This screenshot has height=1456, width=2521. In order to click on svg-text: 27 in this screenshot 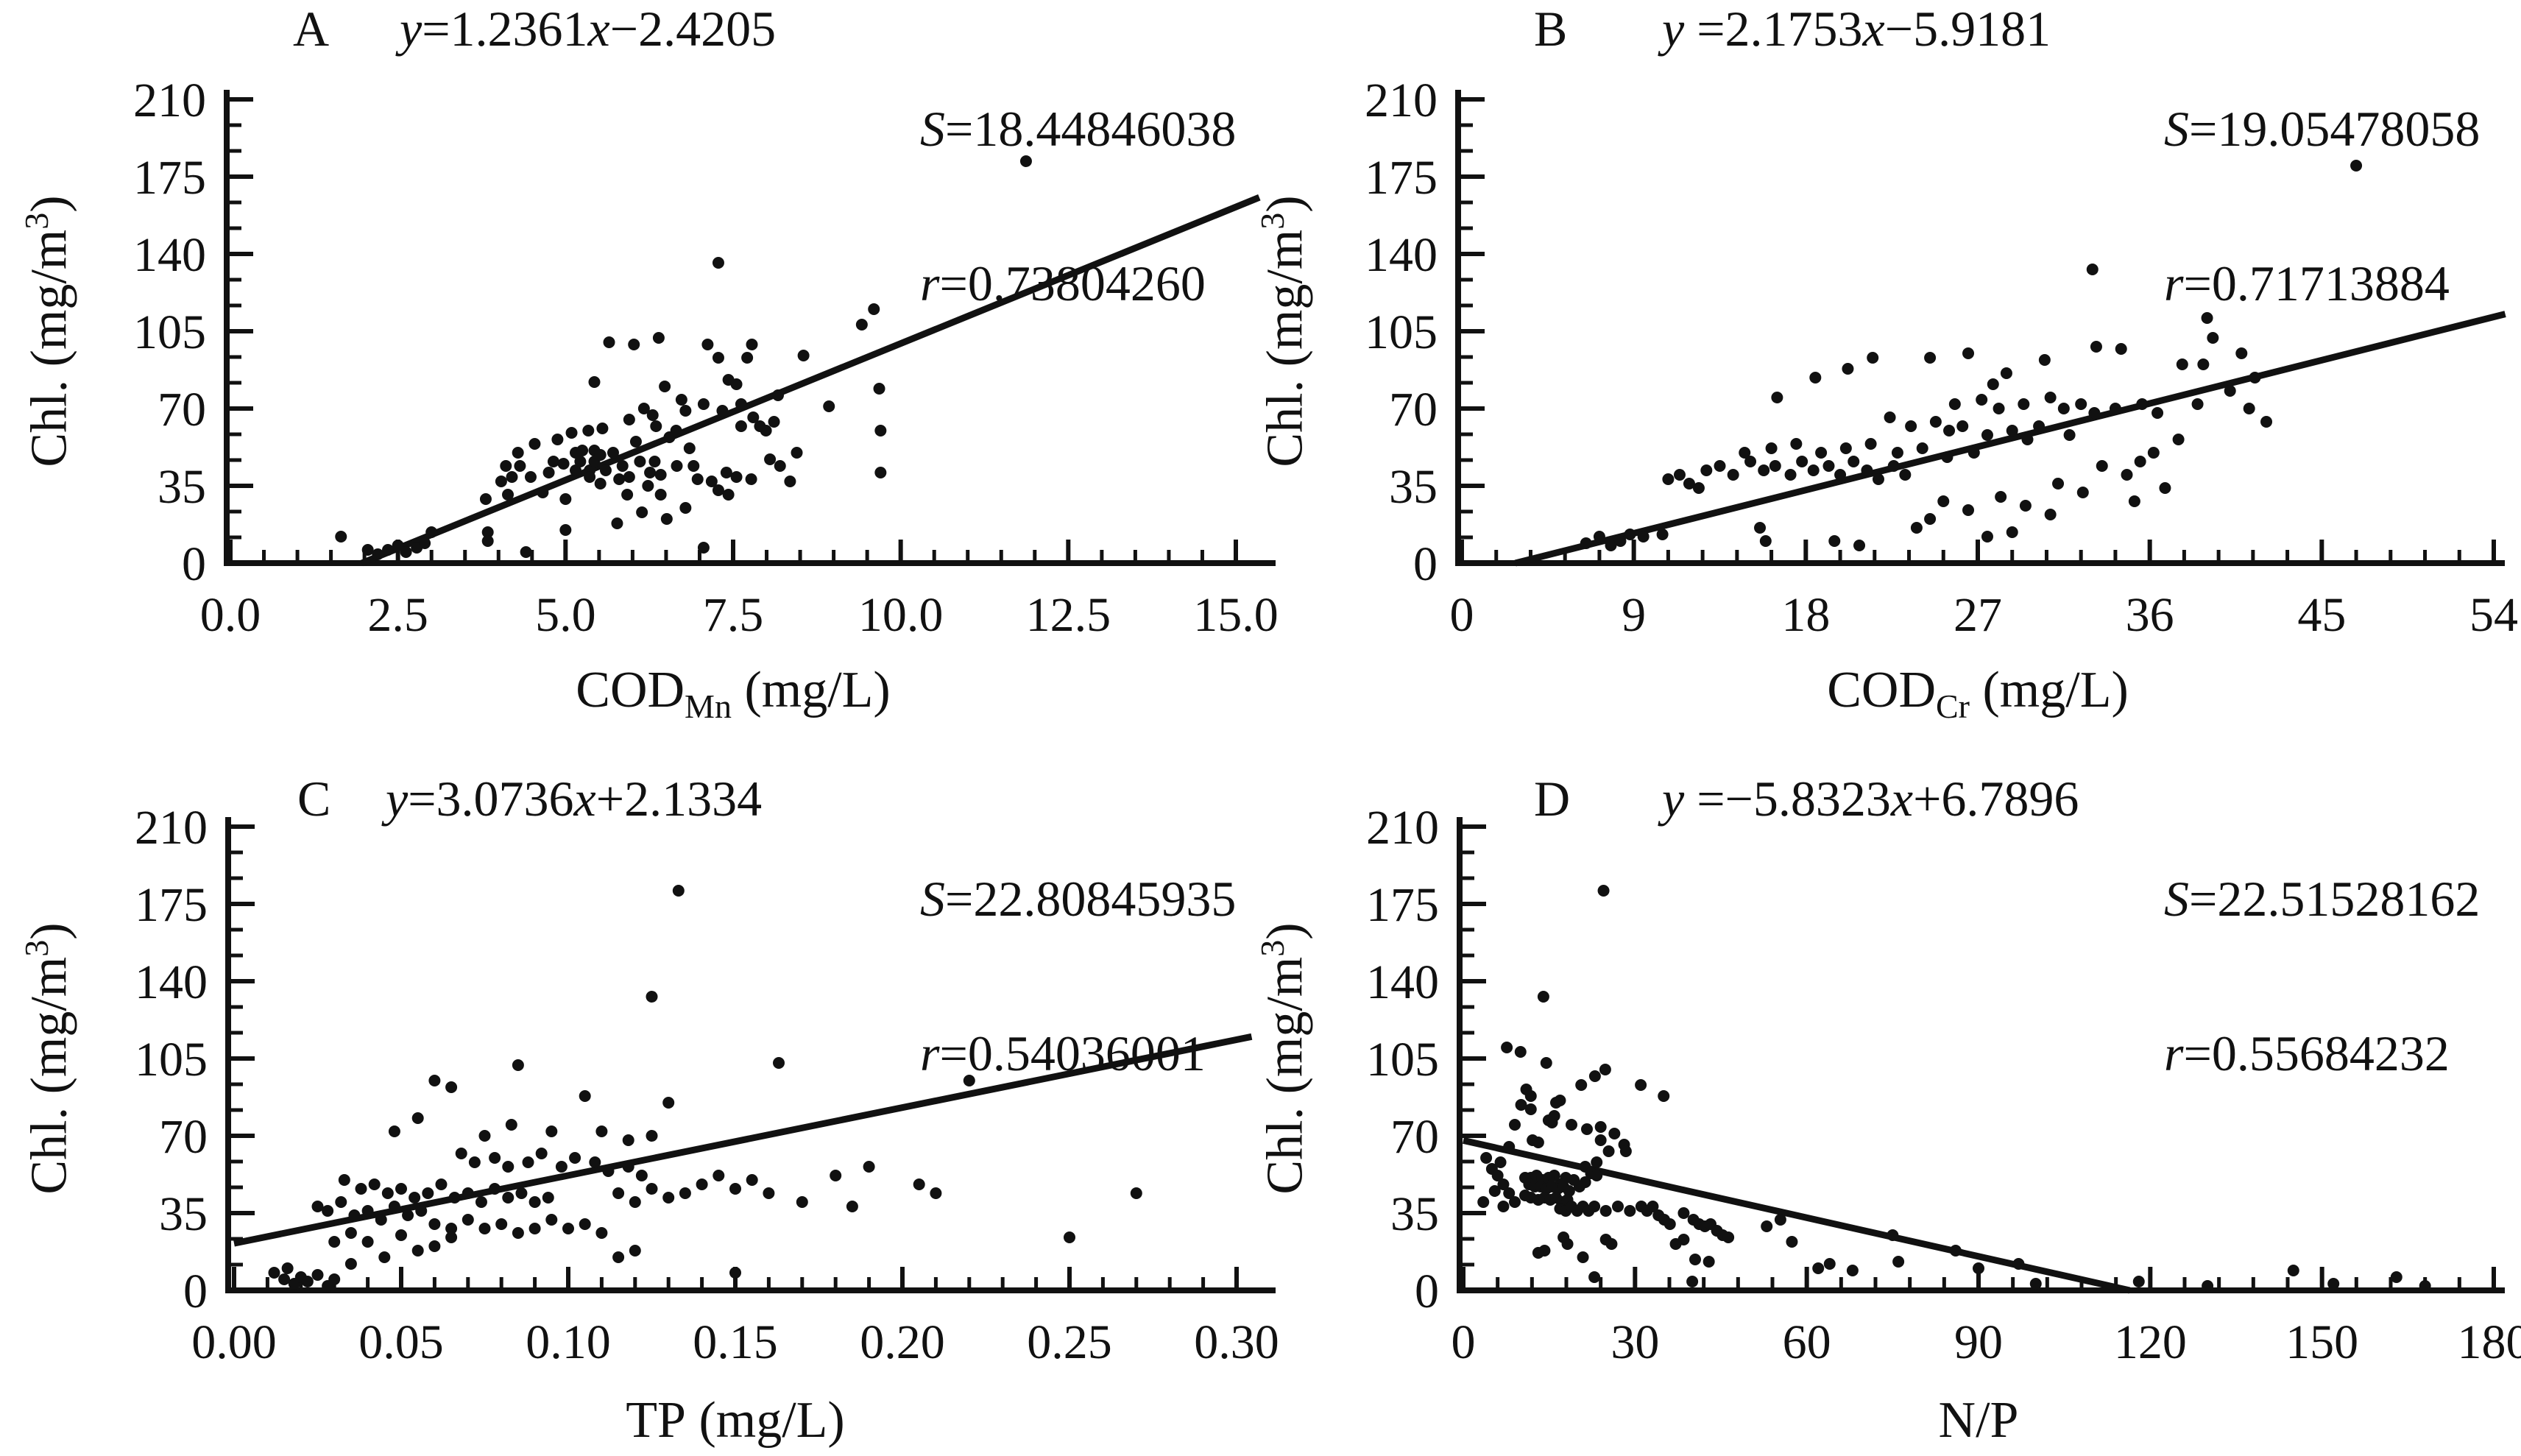, I will do `click(1977, 615)`.